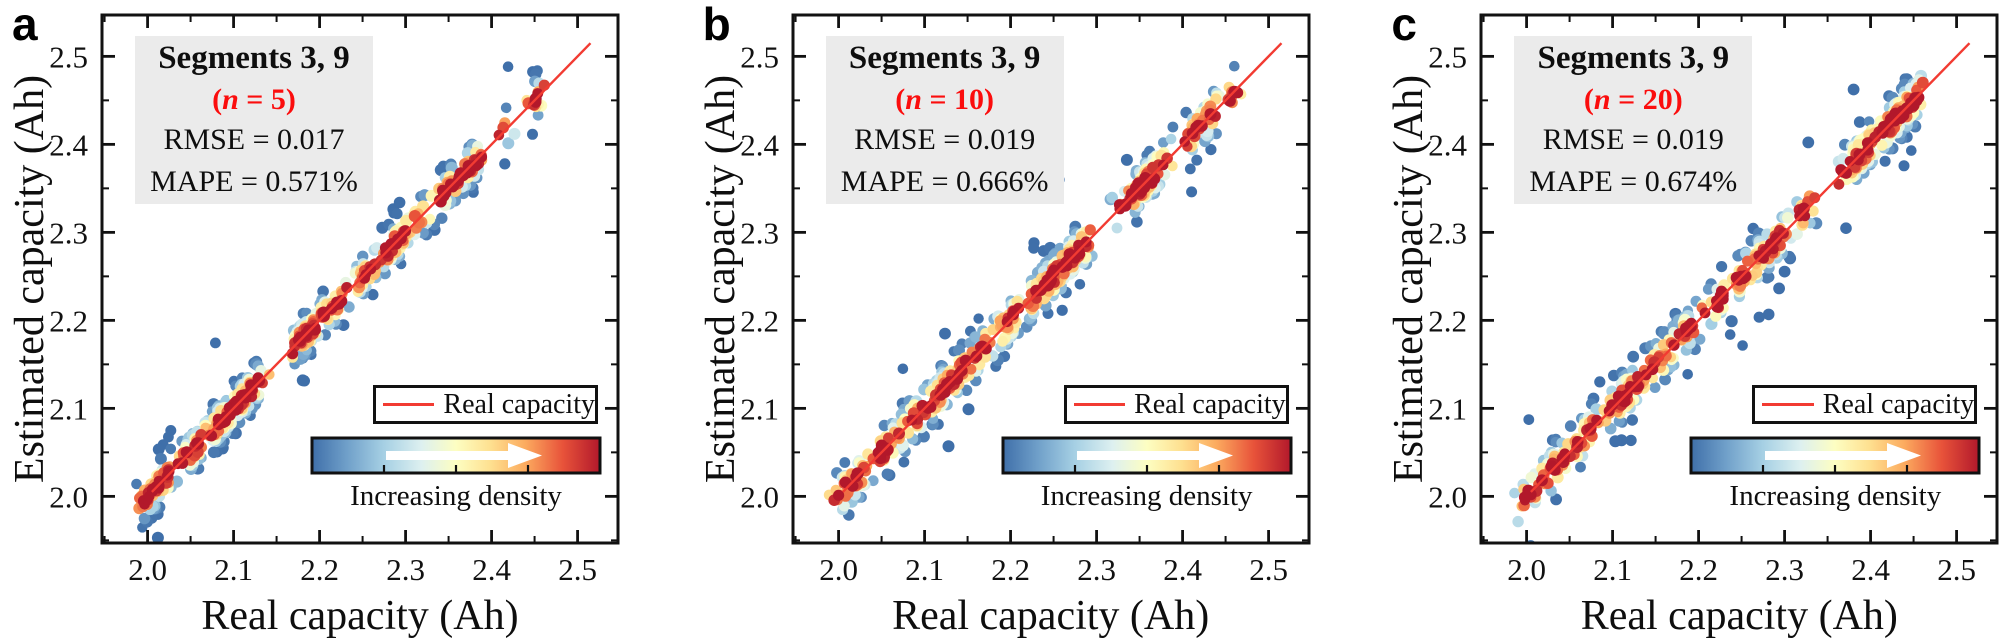 The height and width of the screenshot is (638, 2000). What do you see at coordinates (759, 408) in the screenshot?
I see `y-tick-label: 2.1` at bounding box center [759, 408].